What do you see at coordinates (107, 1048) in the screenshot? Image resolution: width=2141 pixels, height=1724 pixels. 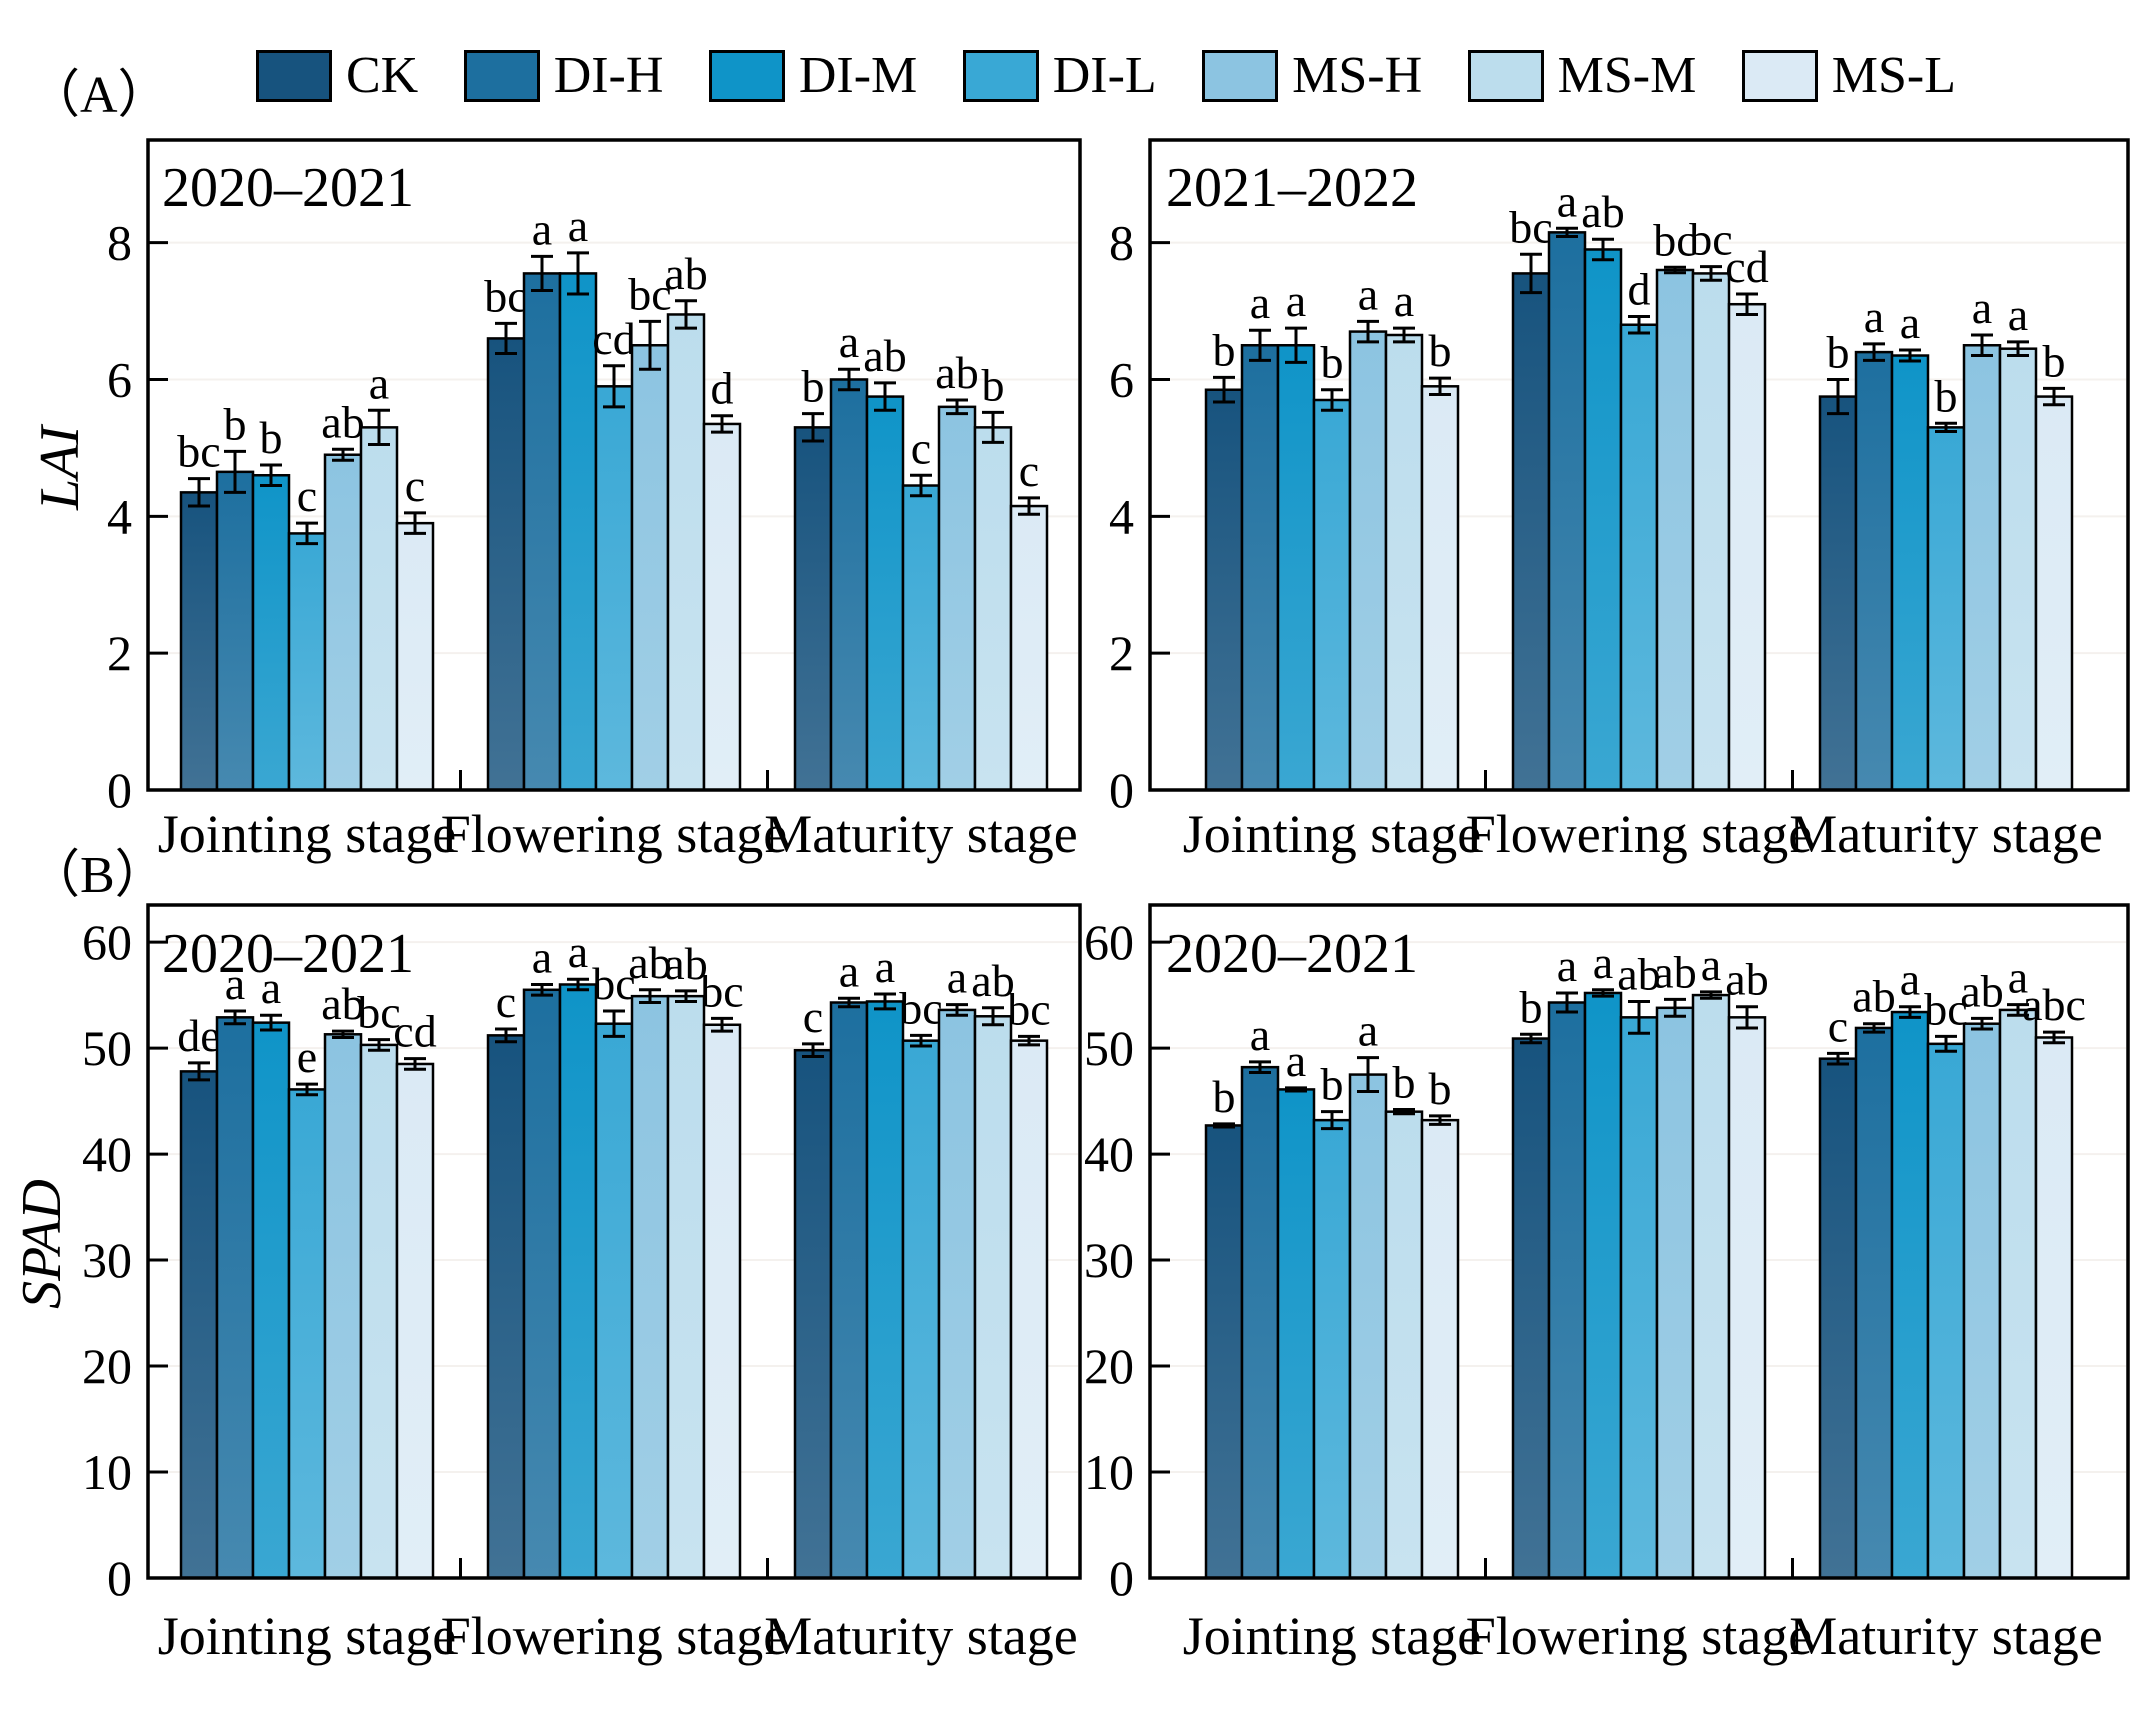 I see `y-tick-label: 50` at bounding box center [107, 1048].